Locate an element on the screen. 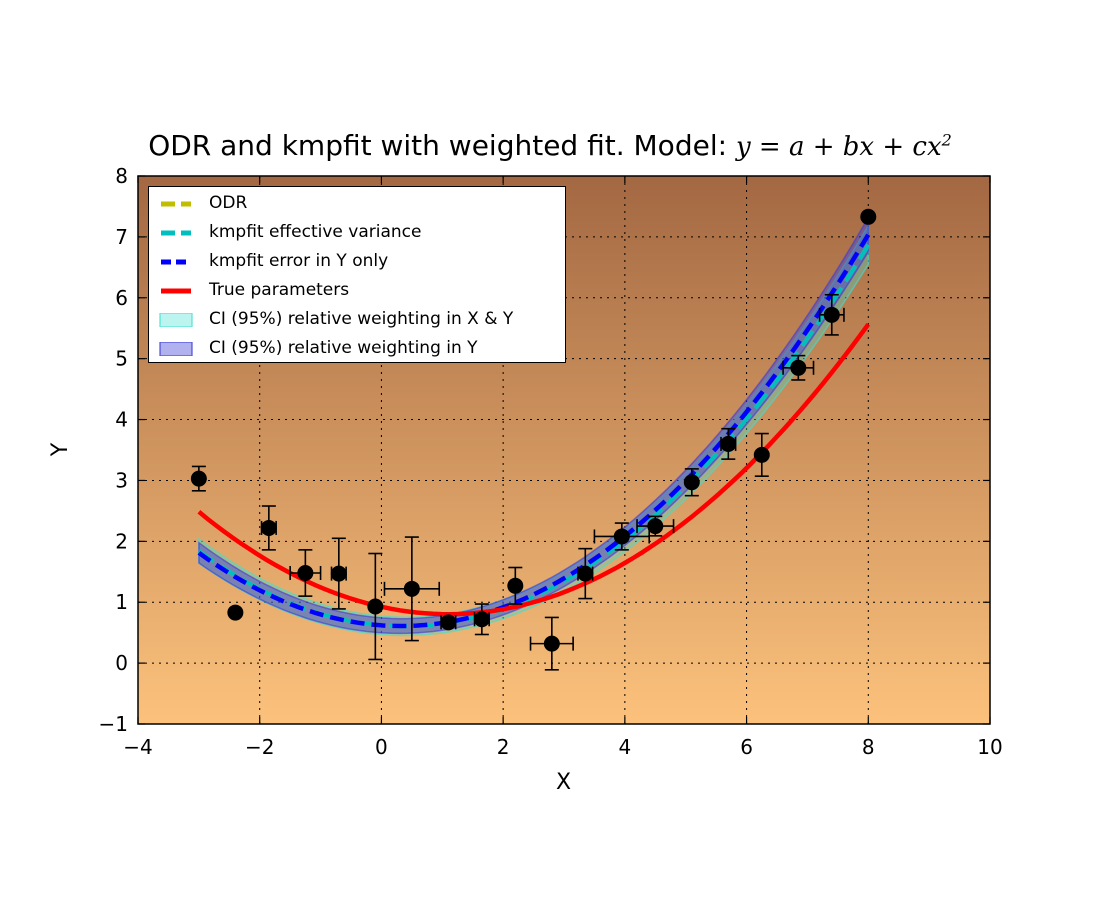 The image size is (1100, 900). legend-symbol-ci-xy is located at coordinates (176, 320).